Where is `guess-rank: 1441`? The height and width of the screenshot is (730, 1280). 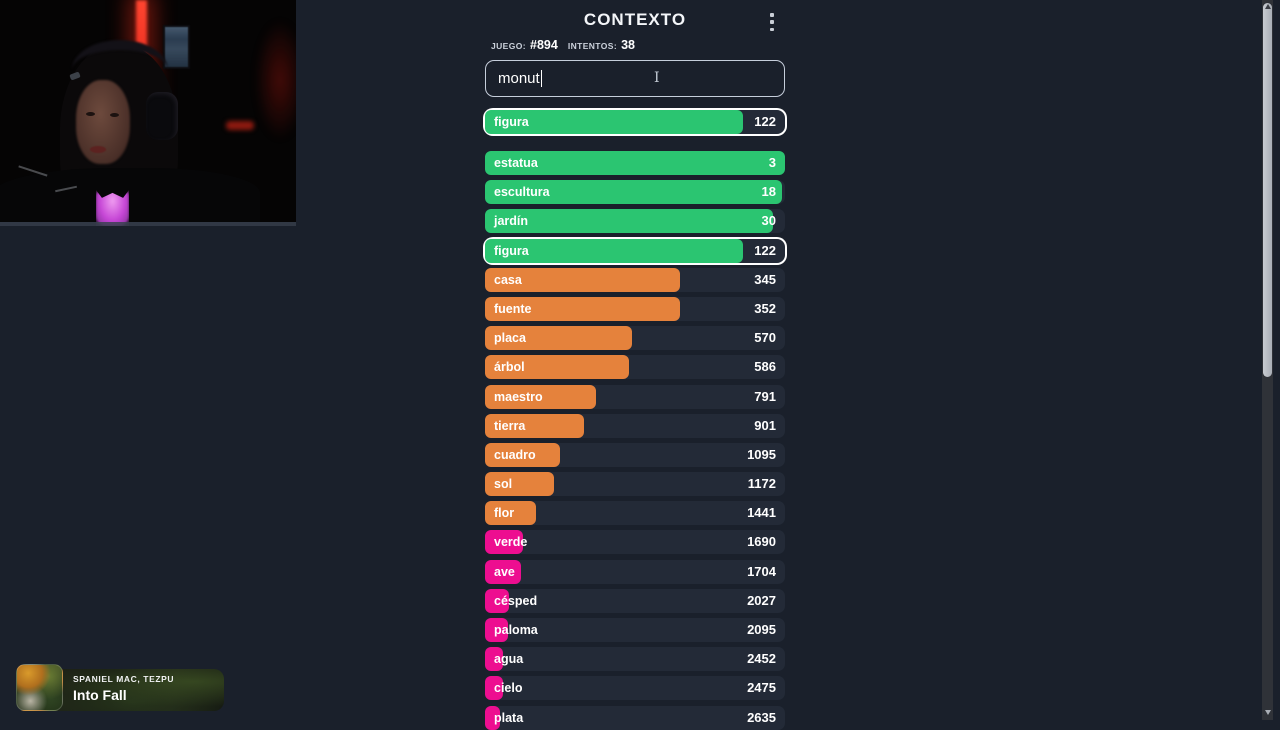 guess-rank: 1441 is located at coordinates (761, 513).